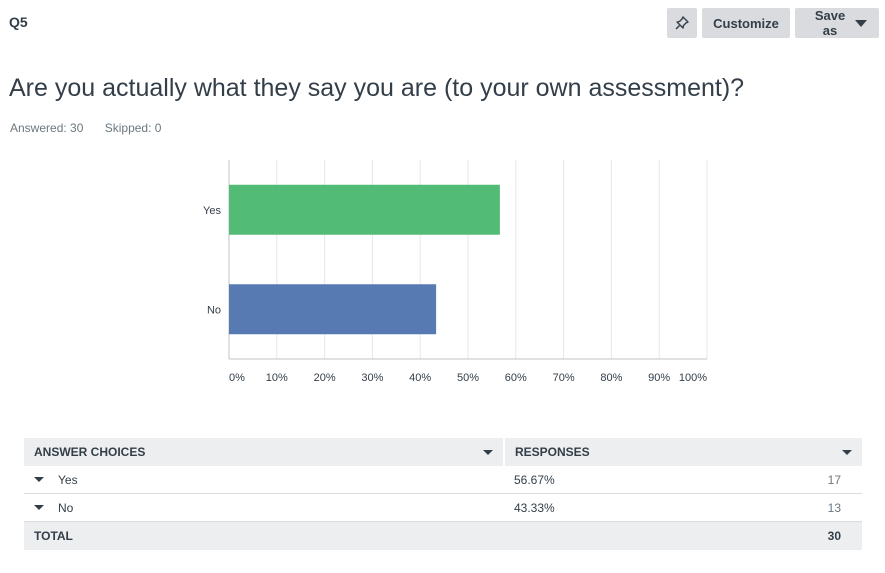 The height and width of the screenshot is (573, 885). Describe the element at coordinates (85, 128) in the screenshot. I see `response-summary: Answered: 30 Skipped: 0` at that location.